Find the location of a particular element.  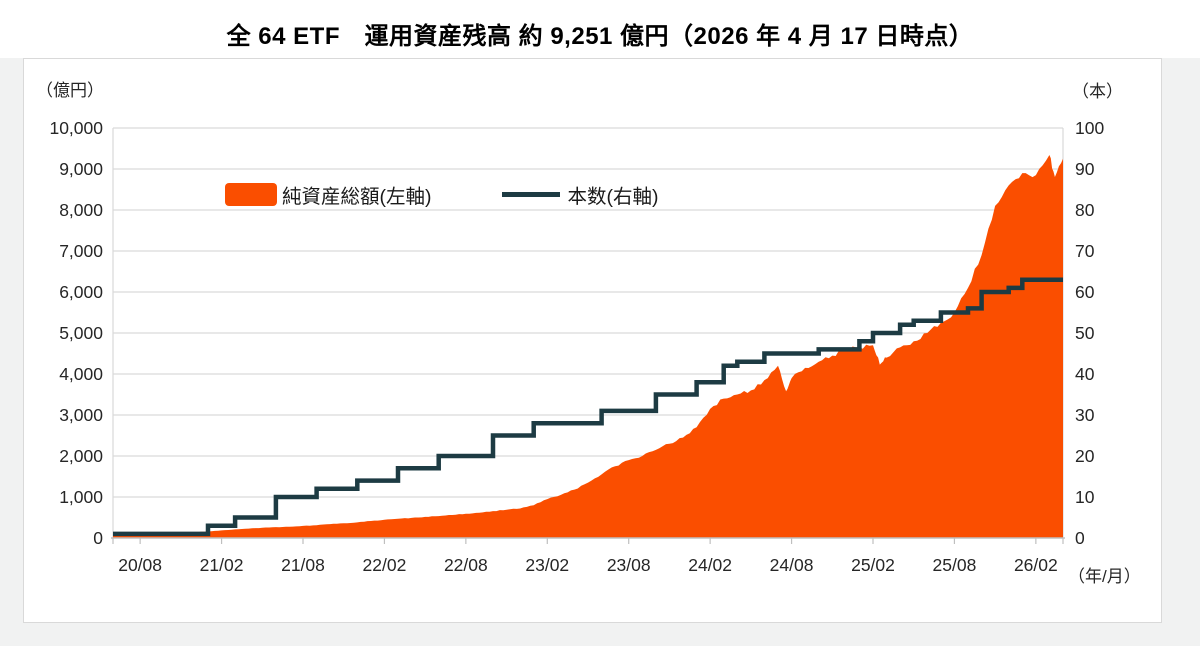

left-axis-tick-label: 2,000 is located at coordinates (81, 456).